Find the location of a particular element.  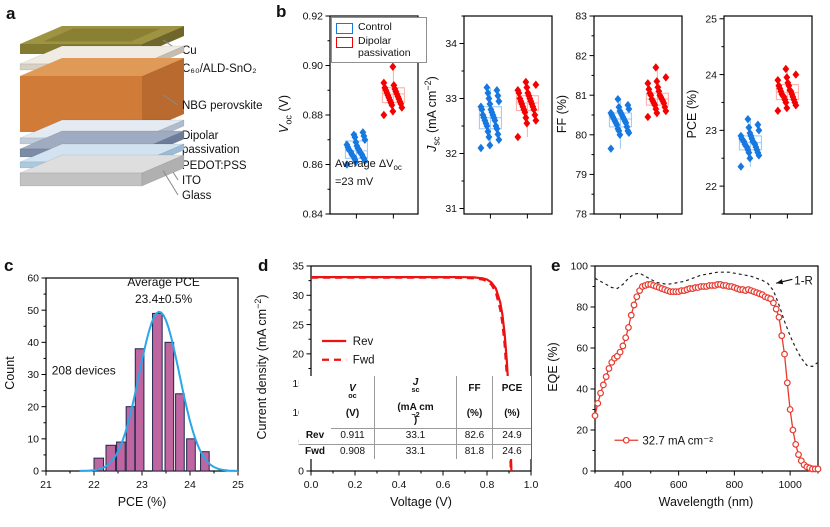

svg-text: 0.86 is located at coordinates (313, 165).